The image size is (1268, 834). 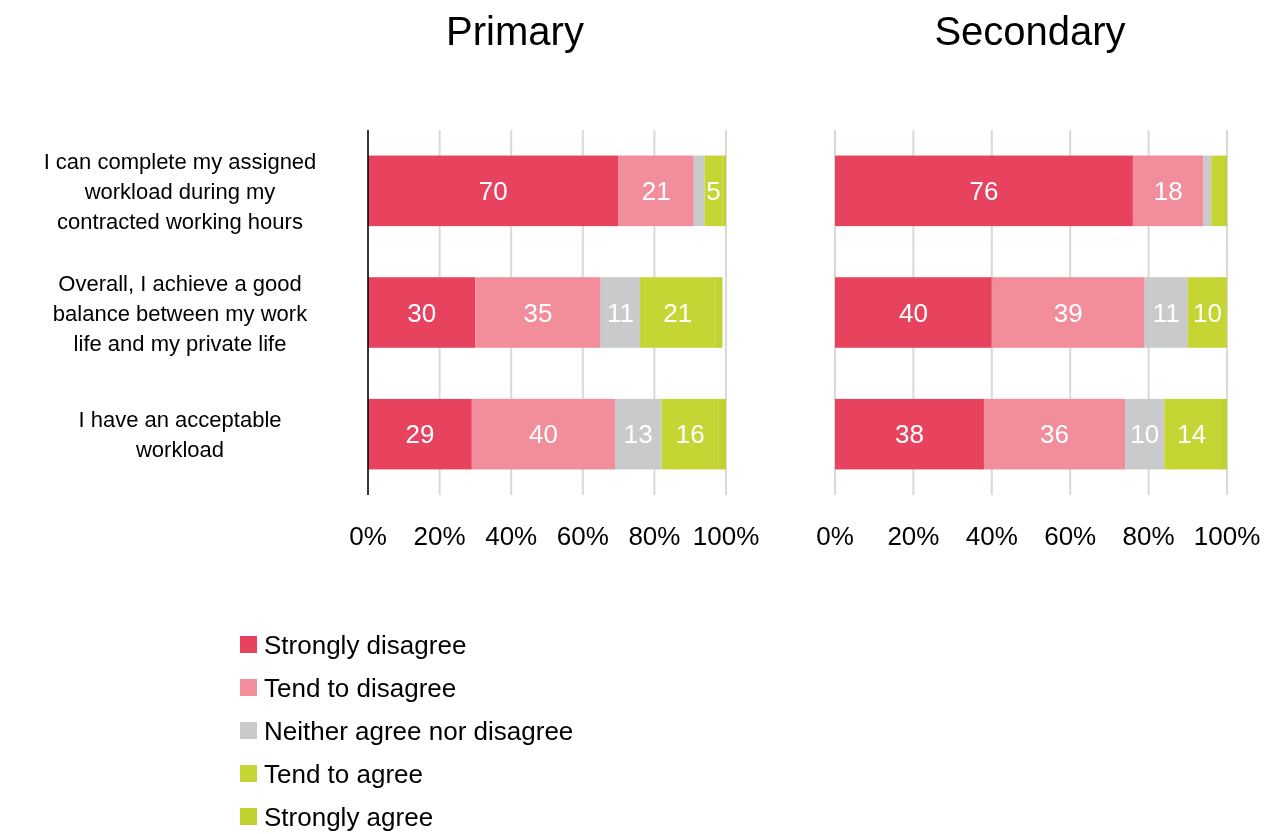 What do you see at coordinates (344, 774) in the screenshot?
I see `legend-label: Tend to agree` at bounding box center [344, 774].